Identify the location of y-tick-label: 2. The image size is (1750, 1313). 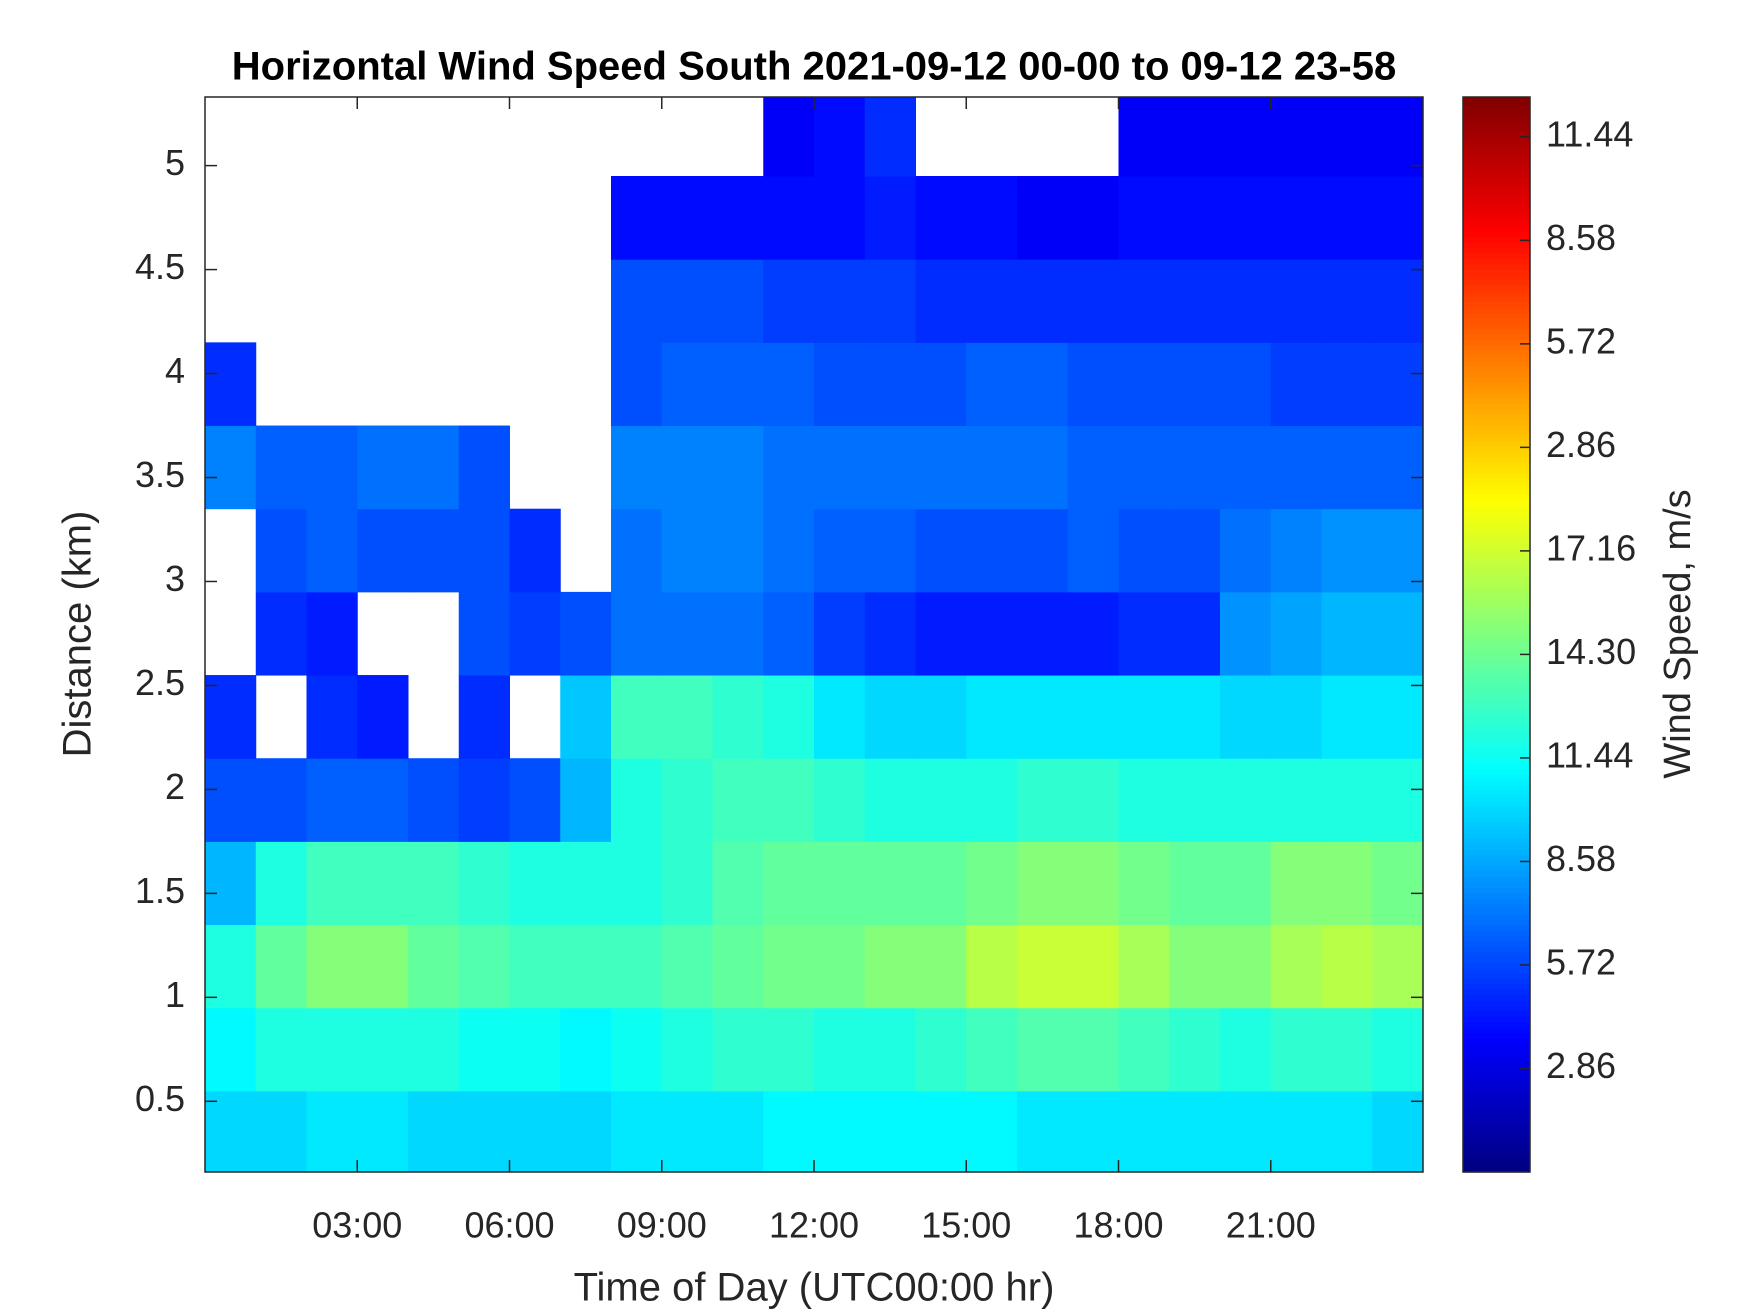
(175, 786).